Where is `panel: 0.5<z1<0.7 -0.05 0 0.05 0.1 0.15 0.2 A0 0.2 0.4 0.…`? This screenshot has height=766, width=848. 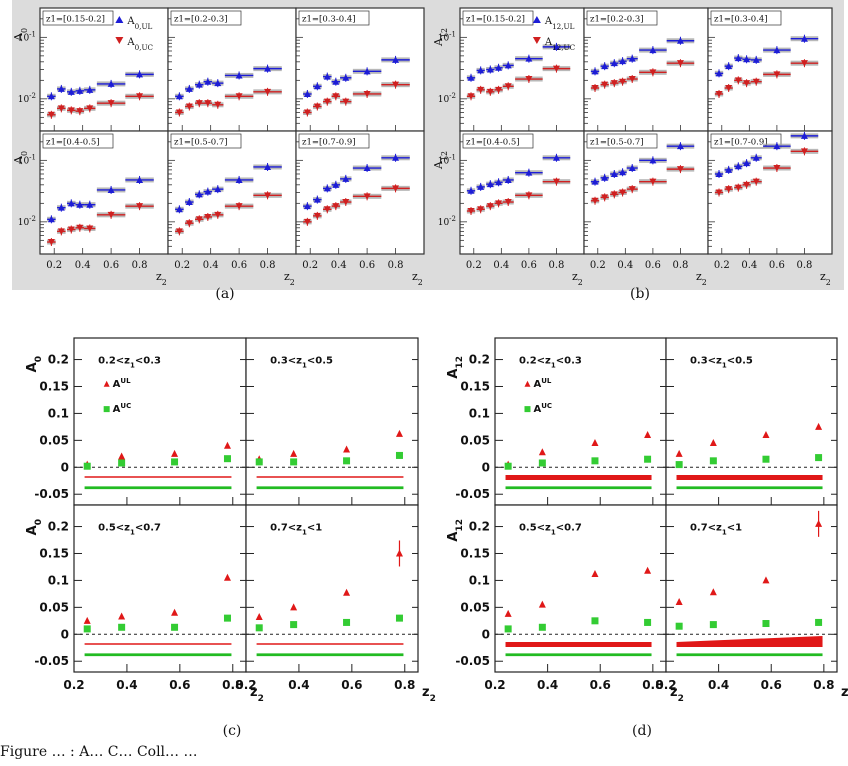
panel: 0.5<z1<0.7 -0.05 0 0.05 0.1 0.15 0.2 A0 0.2 0.4 0.… is located at coordinates (144, 604).